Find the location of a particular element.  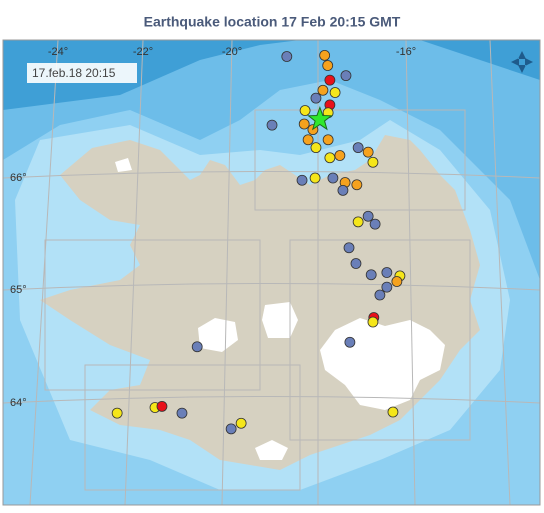

lat-label: 65° is located at coordinates (18, 290).